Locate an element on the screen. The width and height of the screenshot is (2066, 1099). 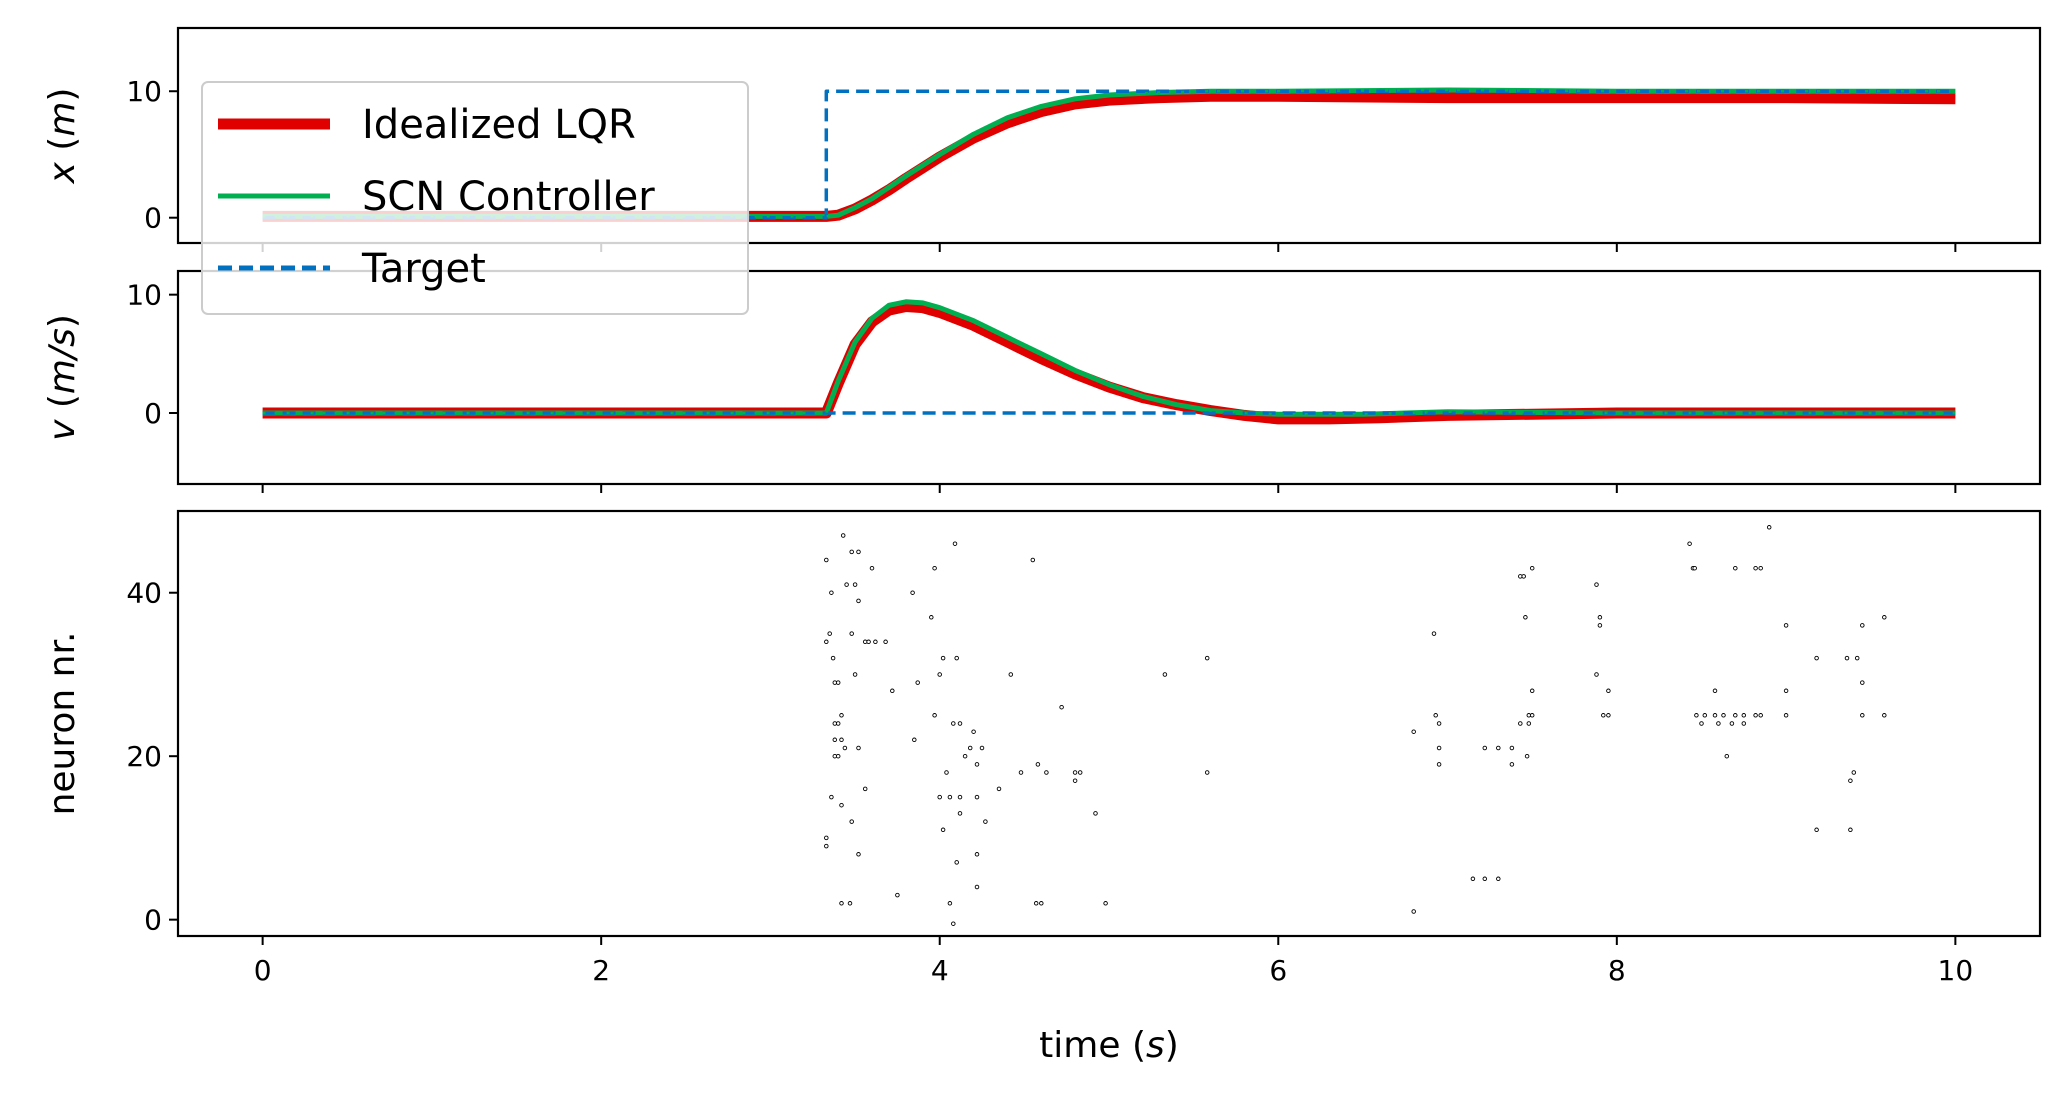
series-line-idealized-lqr is located at coordinates (1109, 363).